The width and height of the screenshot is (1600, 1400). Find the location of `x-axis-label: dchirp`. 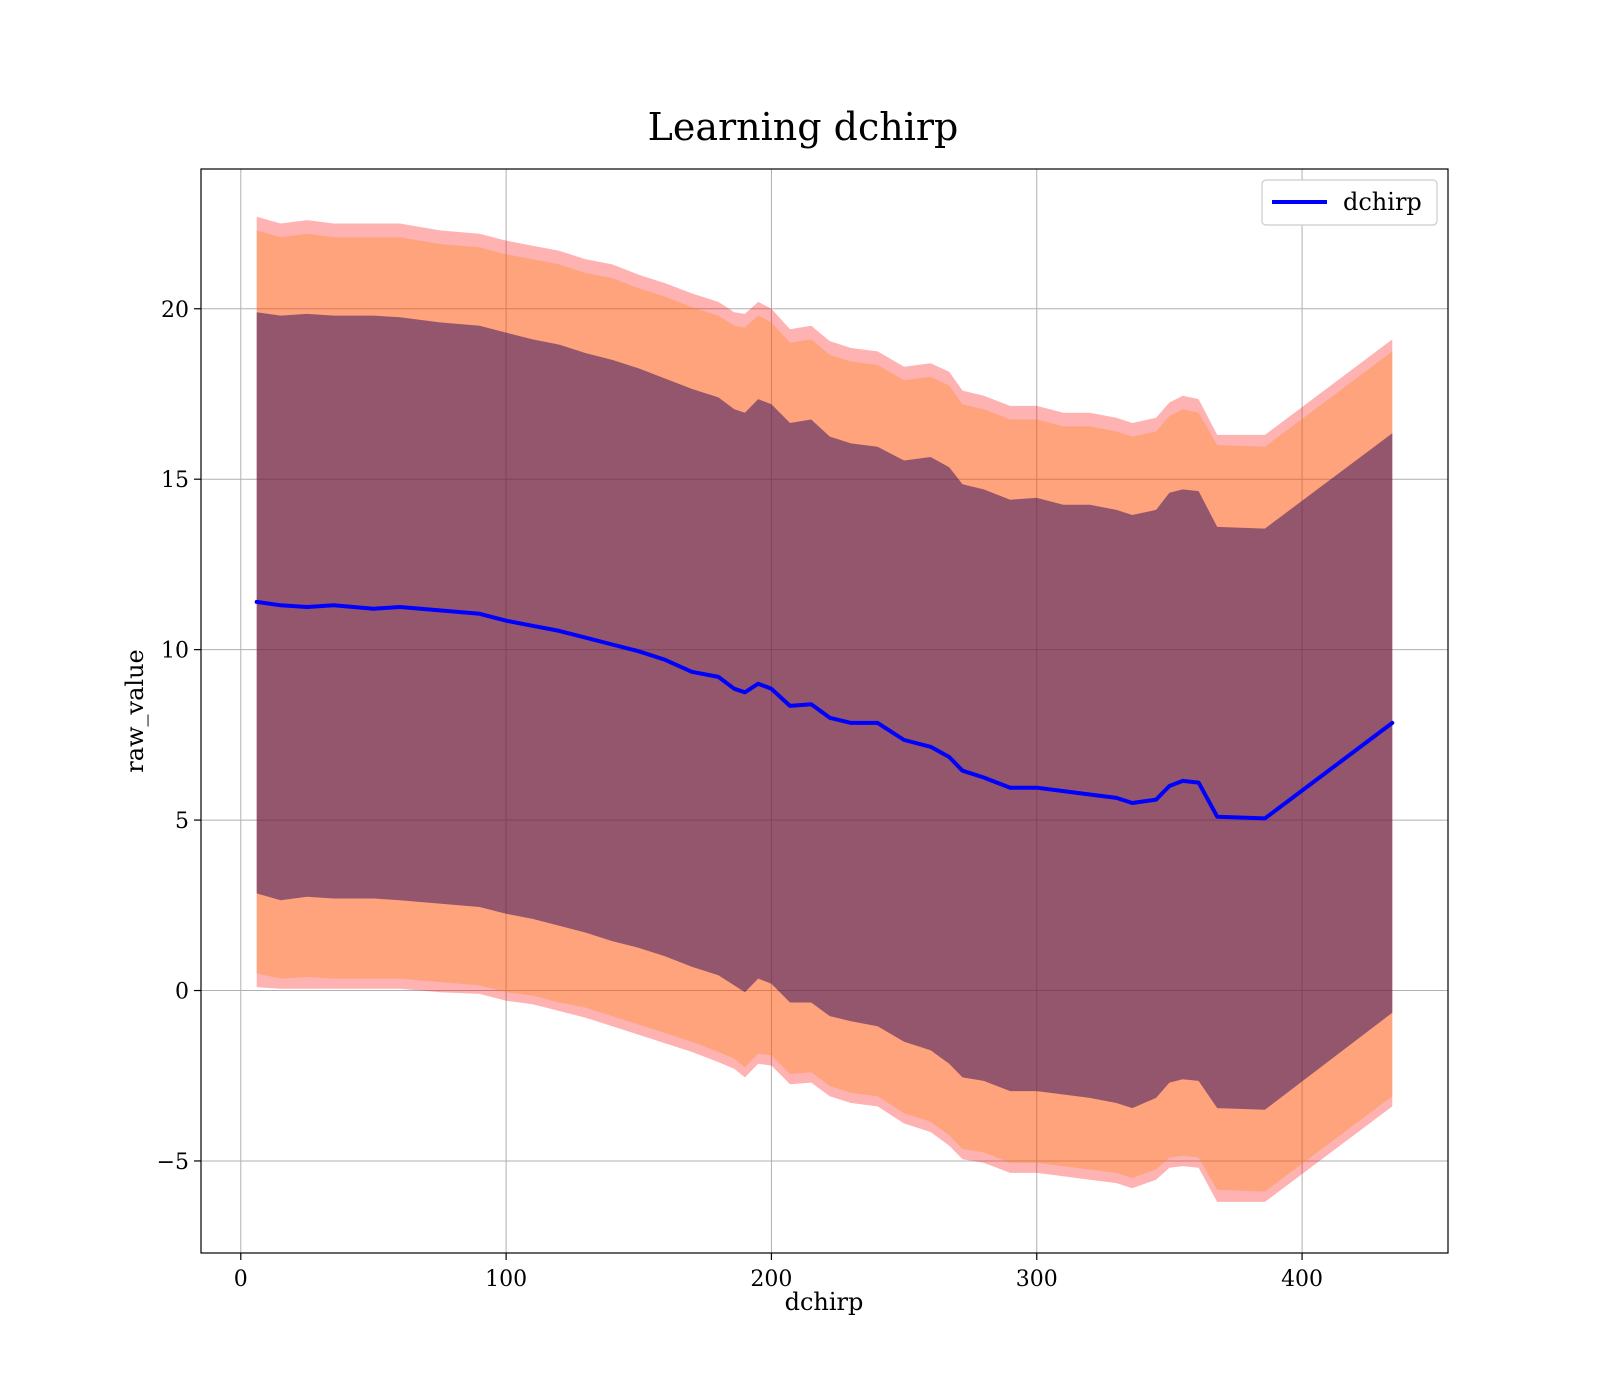

x-axis-label: dchirp is located at coordinates (824, 1302).